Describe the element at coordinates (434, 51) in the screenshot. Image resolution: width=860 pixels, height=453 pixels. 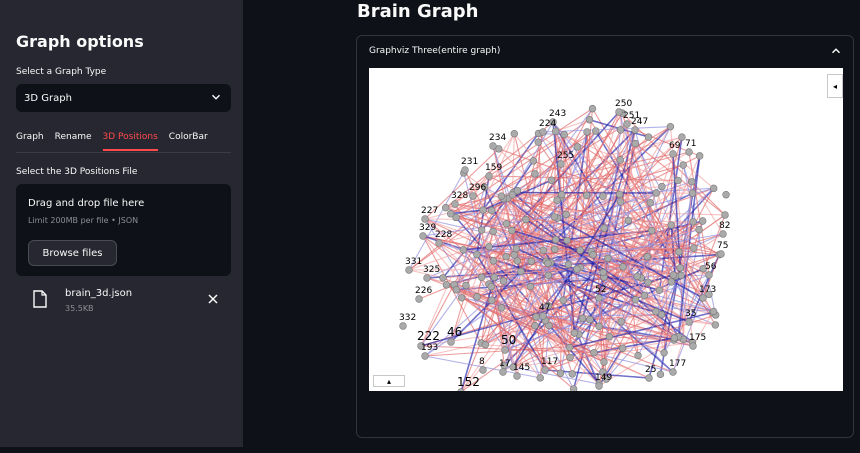
I see `expander-title: Graphviz Three(entire graph)` at that location.